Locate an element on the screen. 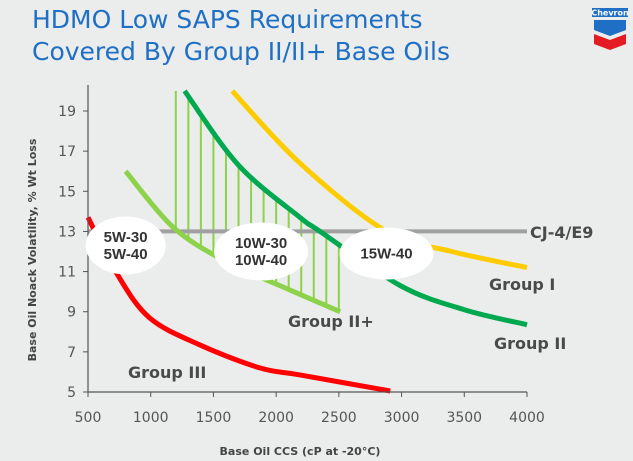 This screenshot has width=633, height=461. grade-label: 15W-40 is located at coordinates (386, 254).